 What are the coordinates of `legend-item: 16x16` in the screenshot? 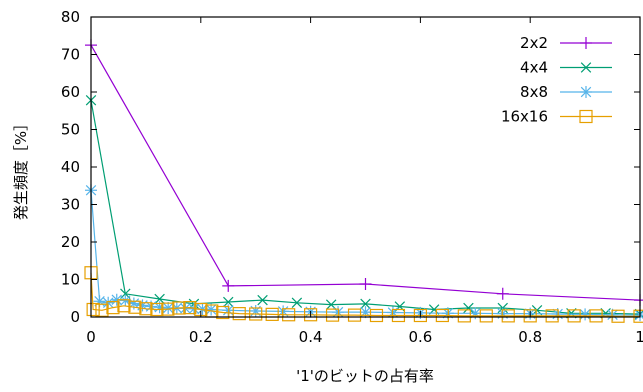 It's located at (556, 117).